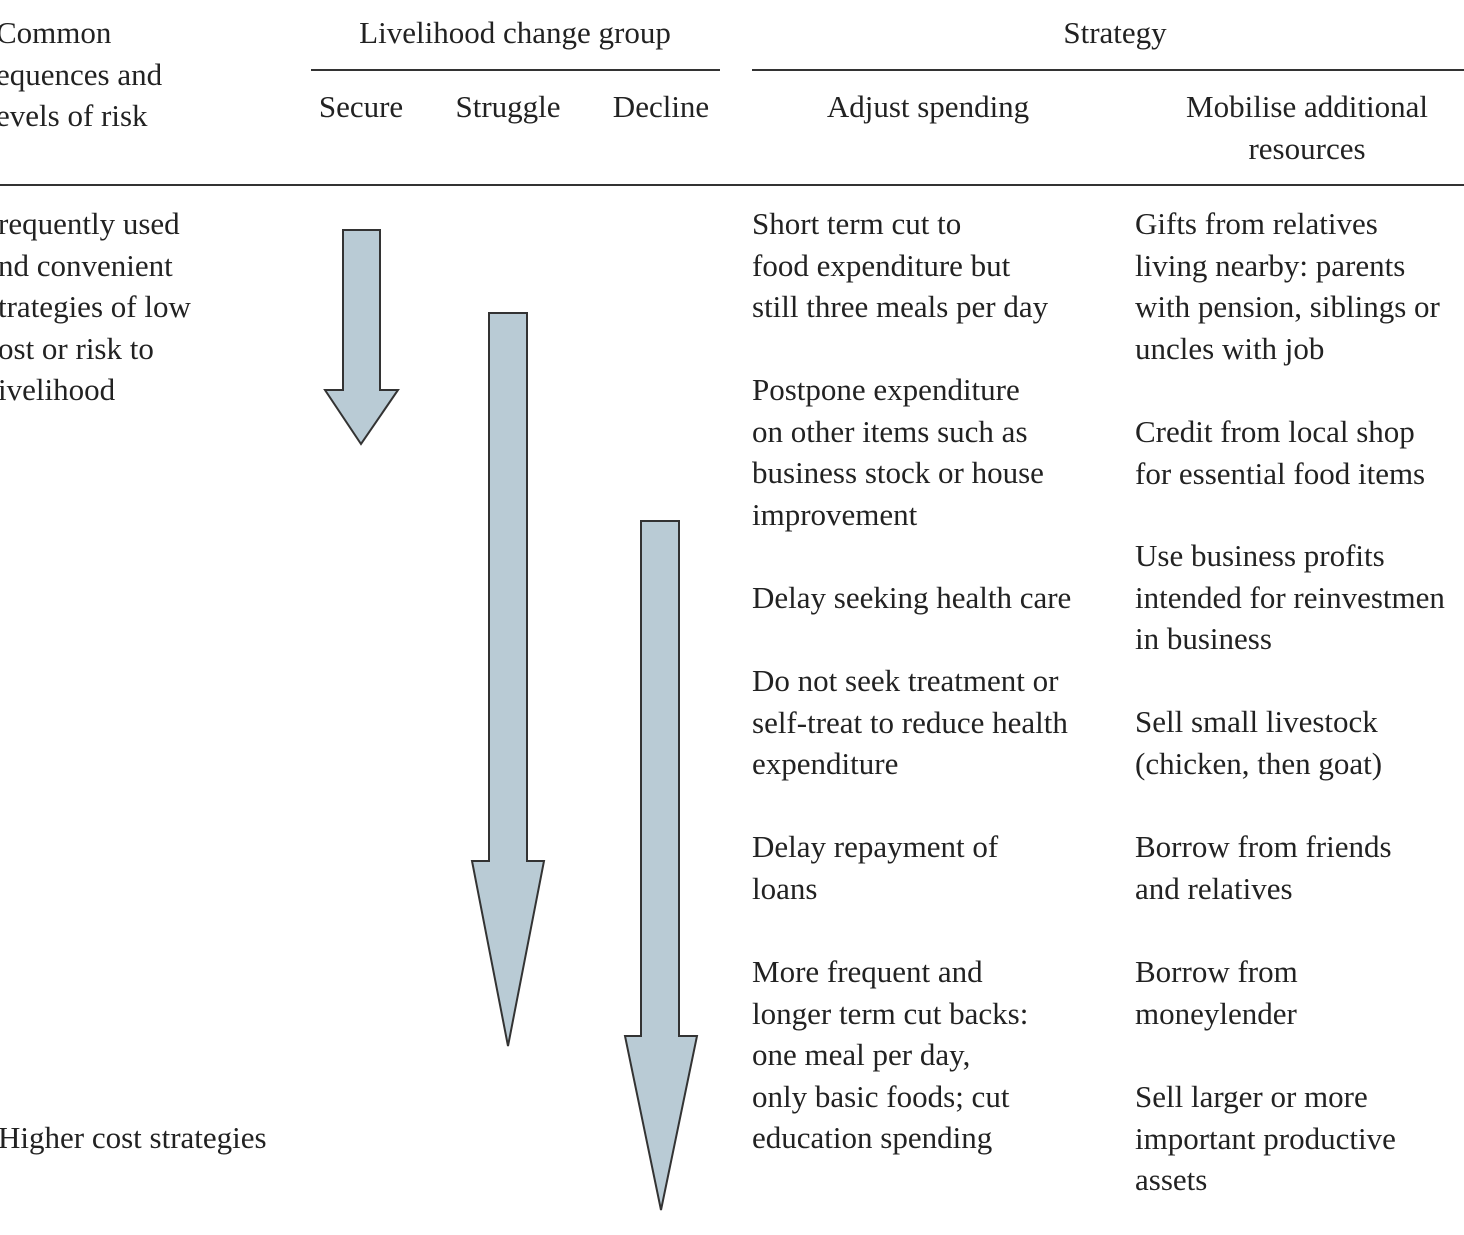  I want to click on adjust-text: Short term cut to, so click(857, 223).